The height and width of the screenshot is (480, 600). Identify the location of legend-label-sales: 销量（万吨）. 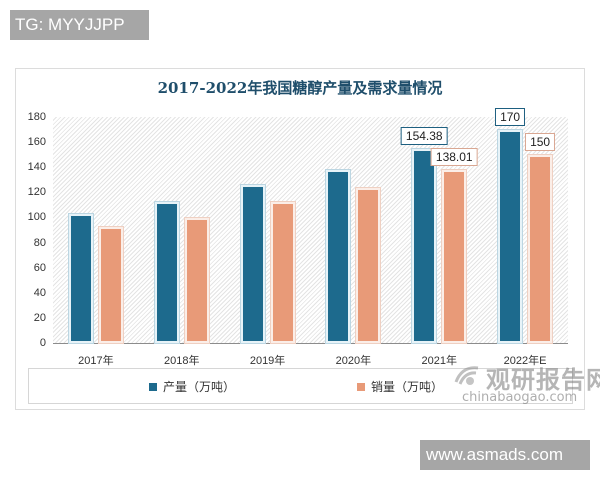
(407, 387).